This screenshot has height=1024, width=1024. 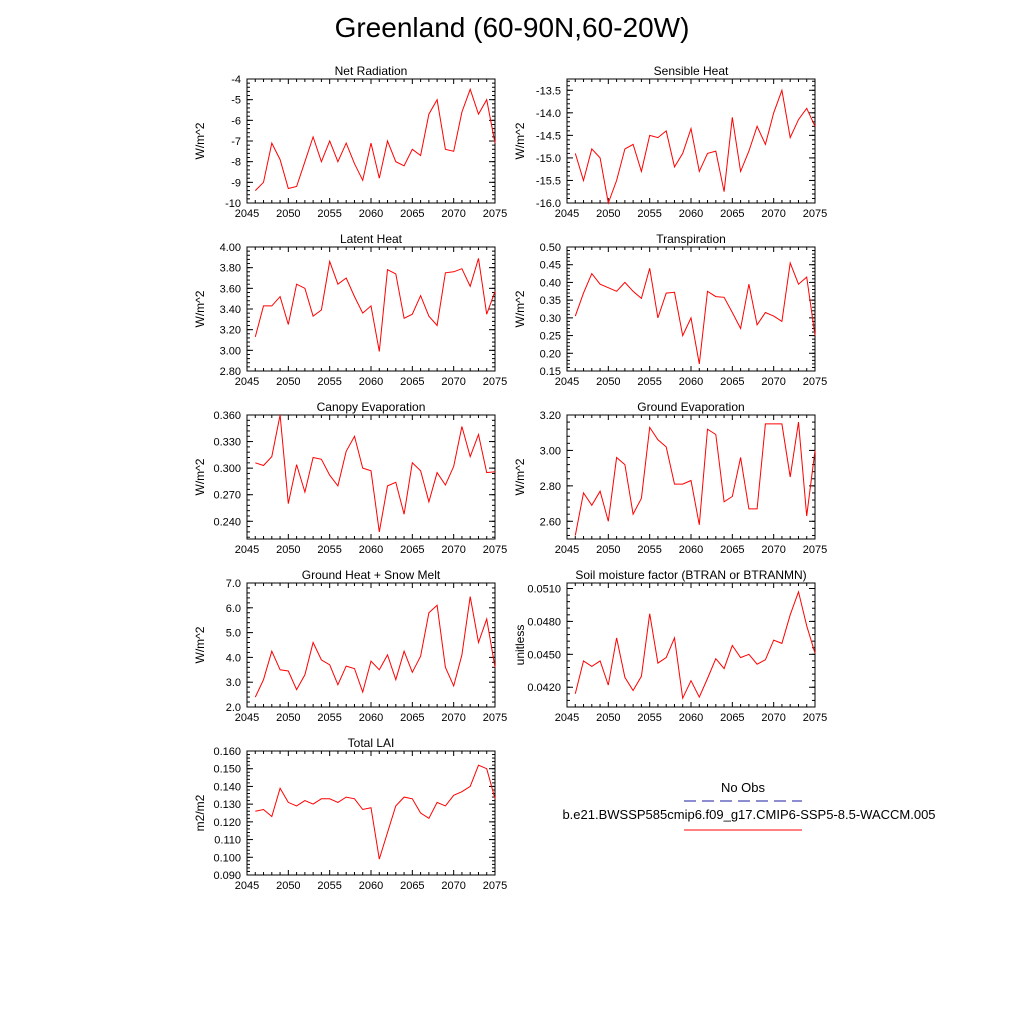 What do you see at coordinates (227, 858) in the screenshot?
I see `y-tick-label: 0.100` at bounding box center [227, 858].